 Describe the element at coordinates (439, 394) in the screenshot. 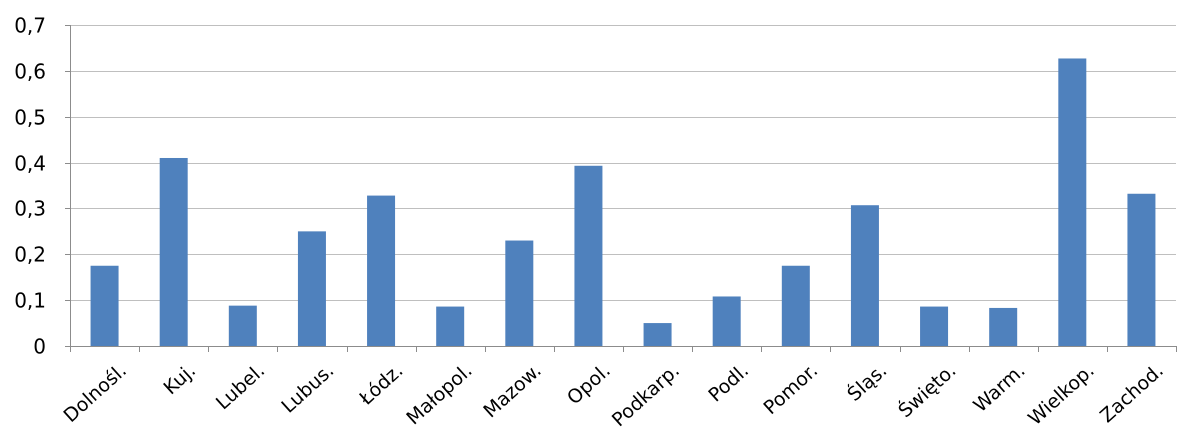

I see `x-tick-label: Małopol.` at that location.